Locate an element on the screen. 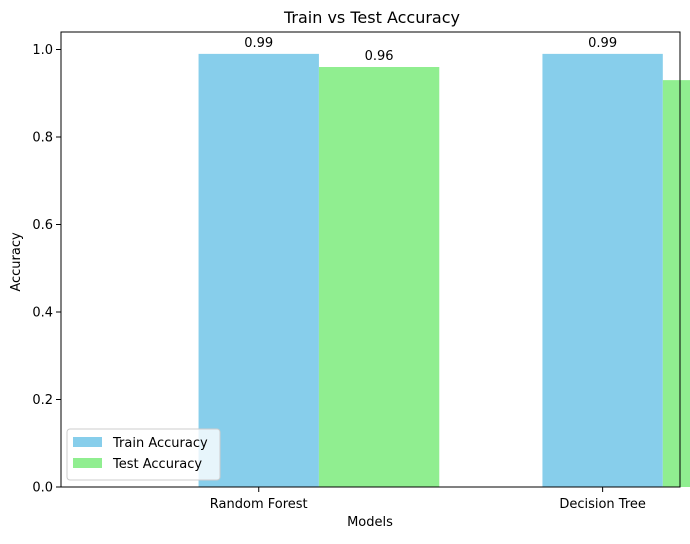 Image resolution: width=690 pixels, height=544 pixels. y-tick-label: 1.0 is located at coordinates (42, 50).